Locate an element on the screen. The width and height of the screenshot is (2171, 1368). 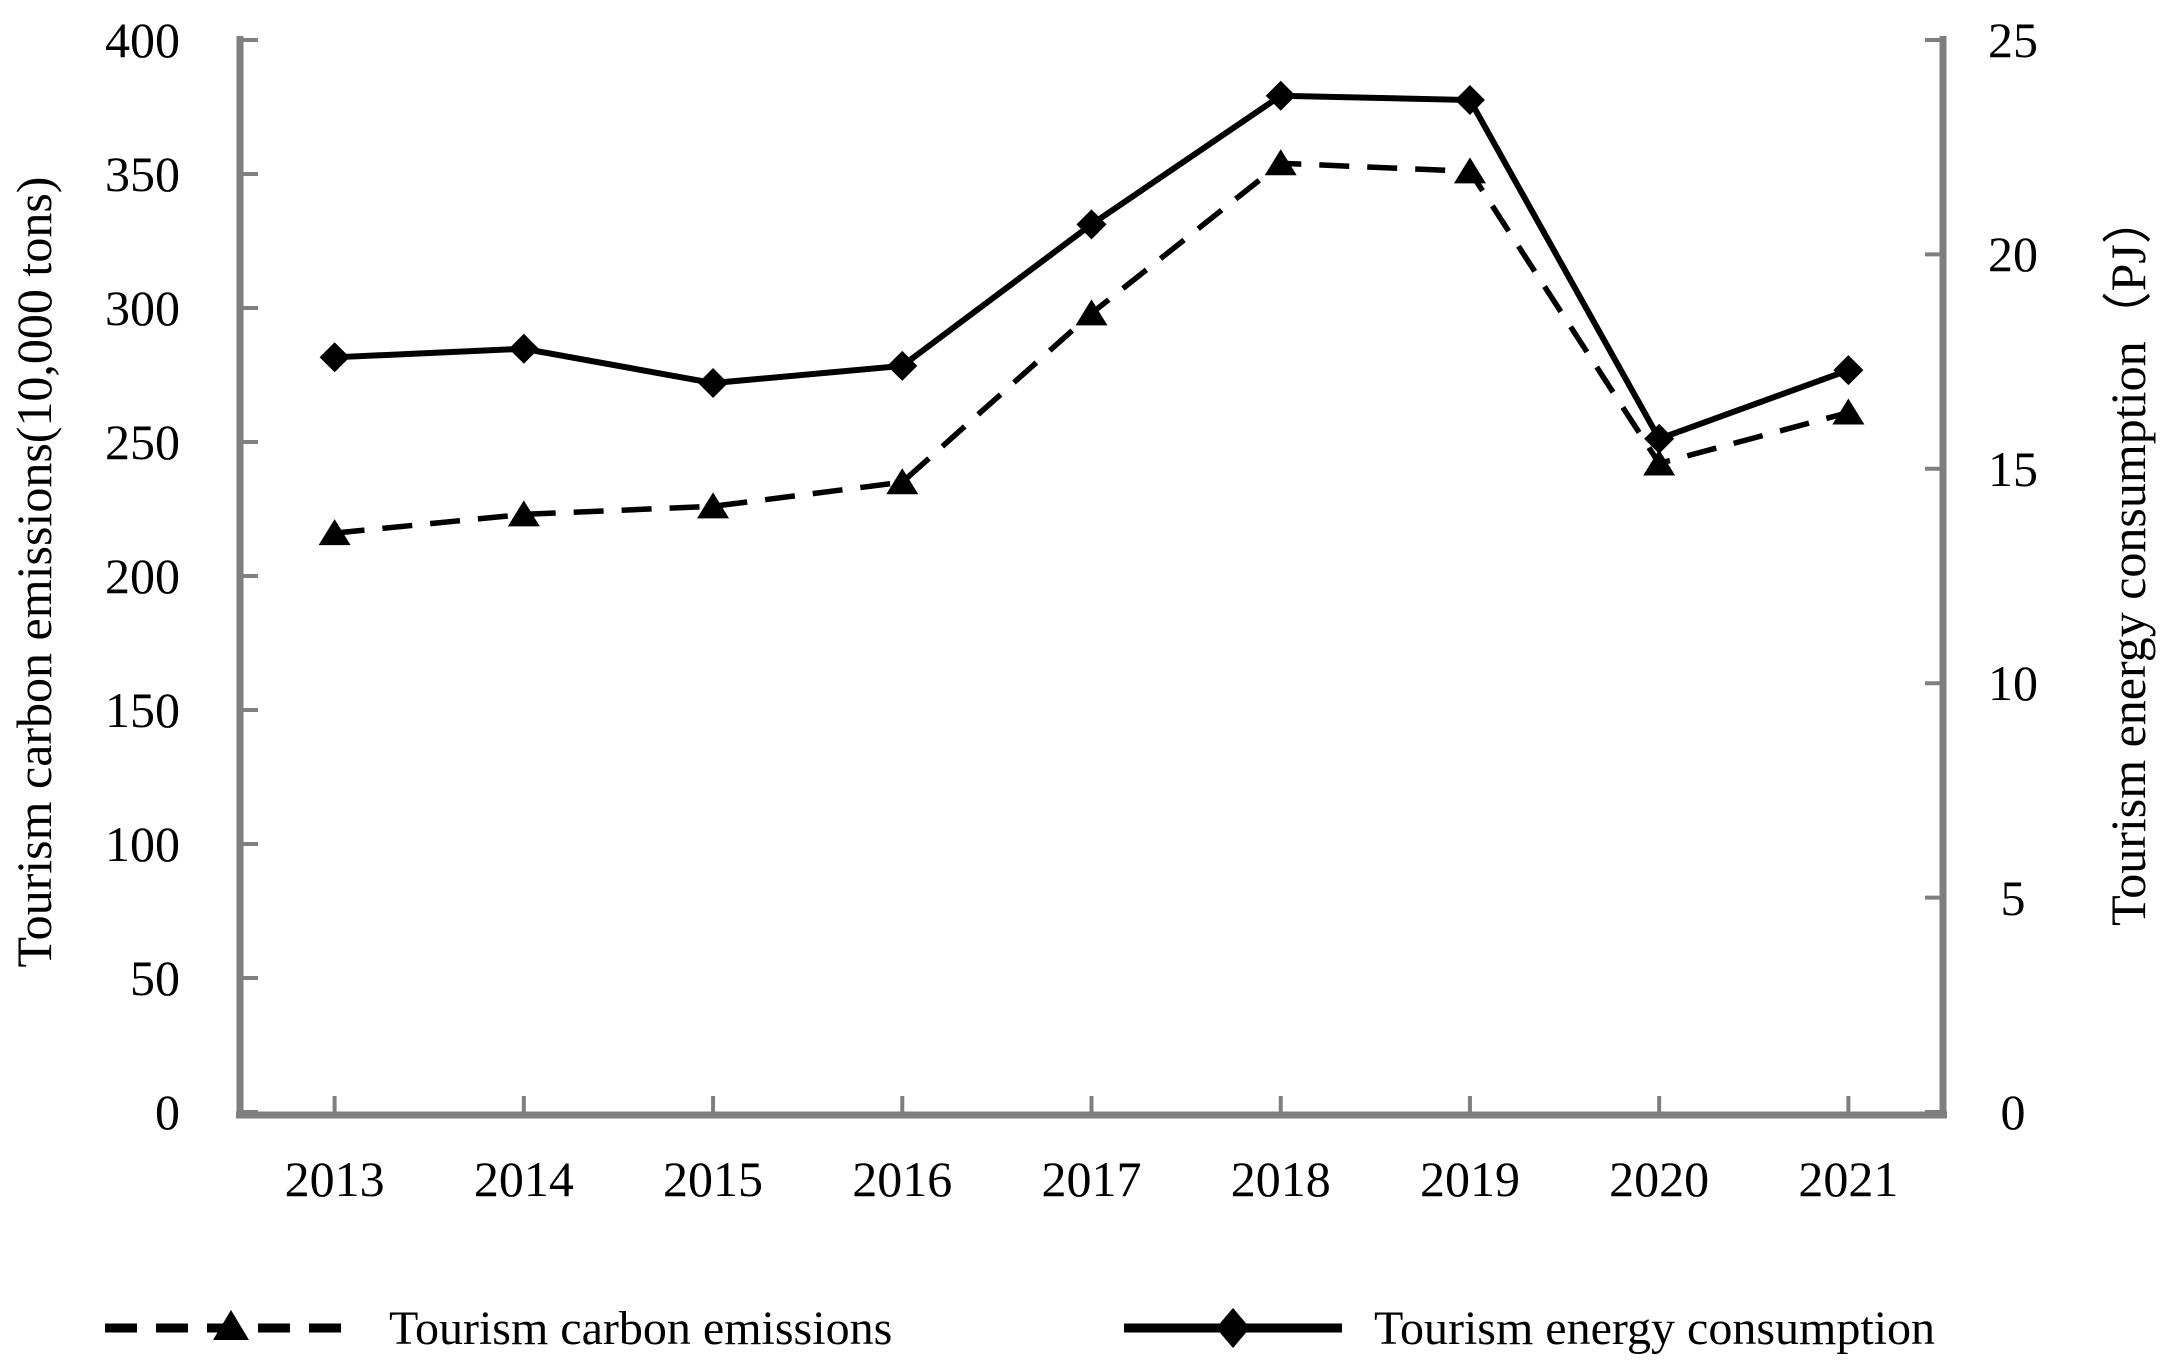
legend-item-energy-consumption: Tourism energy consumption is located at coordinates (1528, 1328).